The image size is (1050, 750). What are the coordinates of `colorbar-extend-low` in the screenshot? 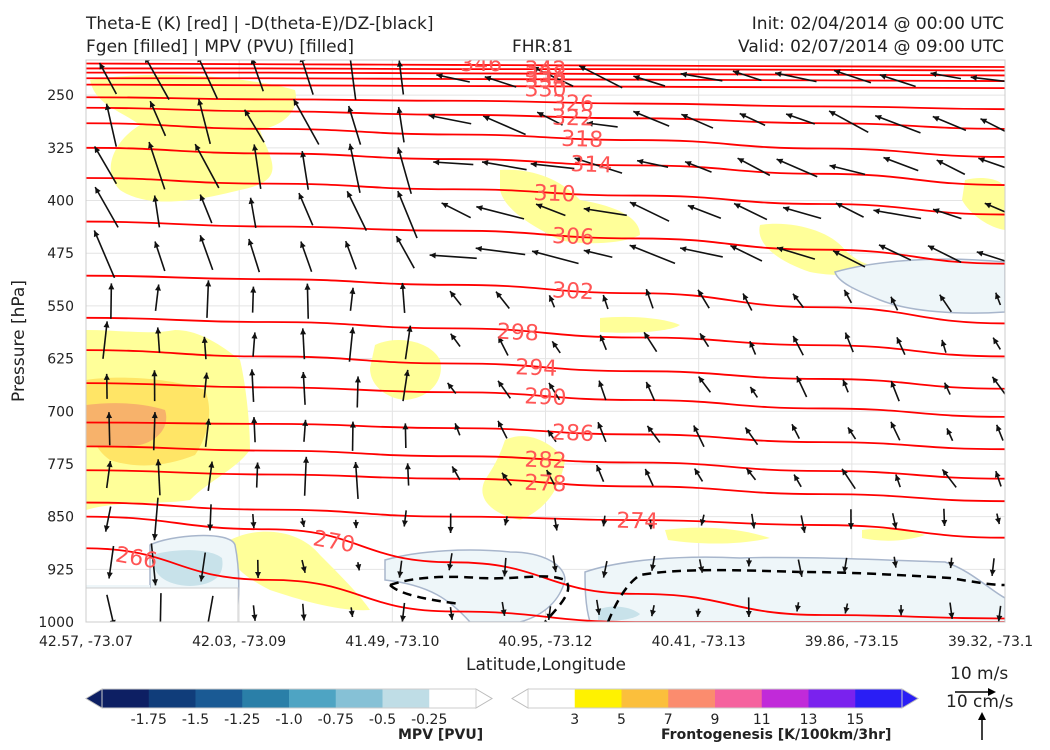 It's located at (94, 698).